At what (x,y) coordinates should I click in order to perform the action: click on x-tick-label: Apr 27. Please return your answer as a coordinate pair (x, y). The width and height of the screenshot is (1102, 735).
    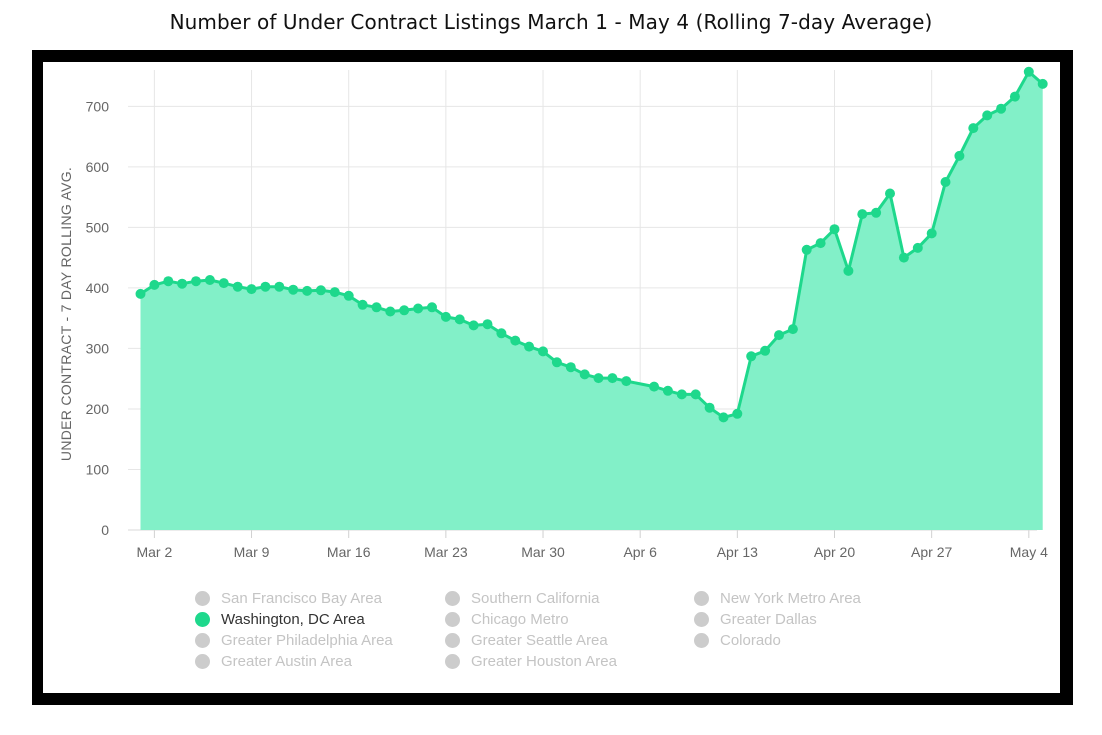
    Looking at the image, I should click on (931, 552).